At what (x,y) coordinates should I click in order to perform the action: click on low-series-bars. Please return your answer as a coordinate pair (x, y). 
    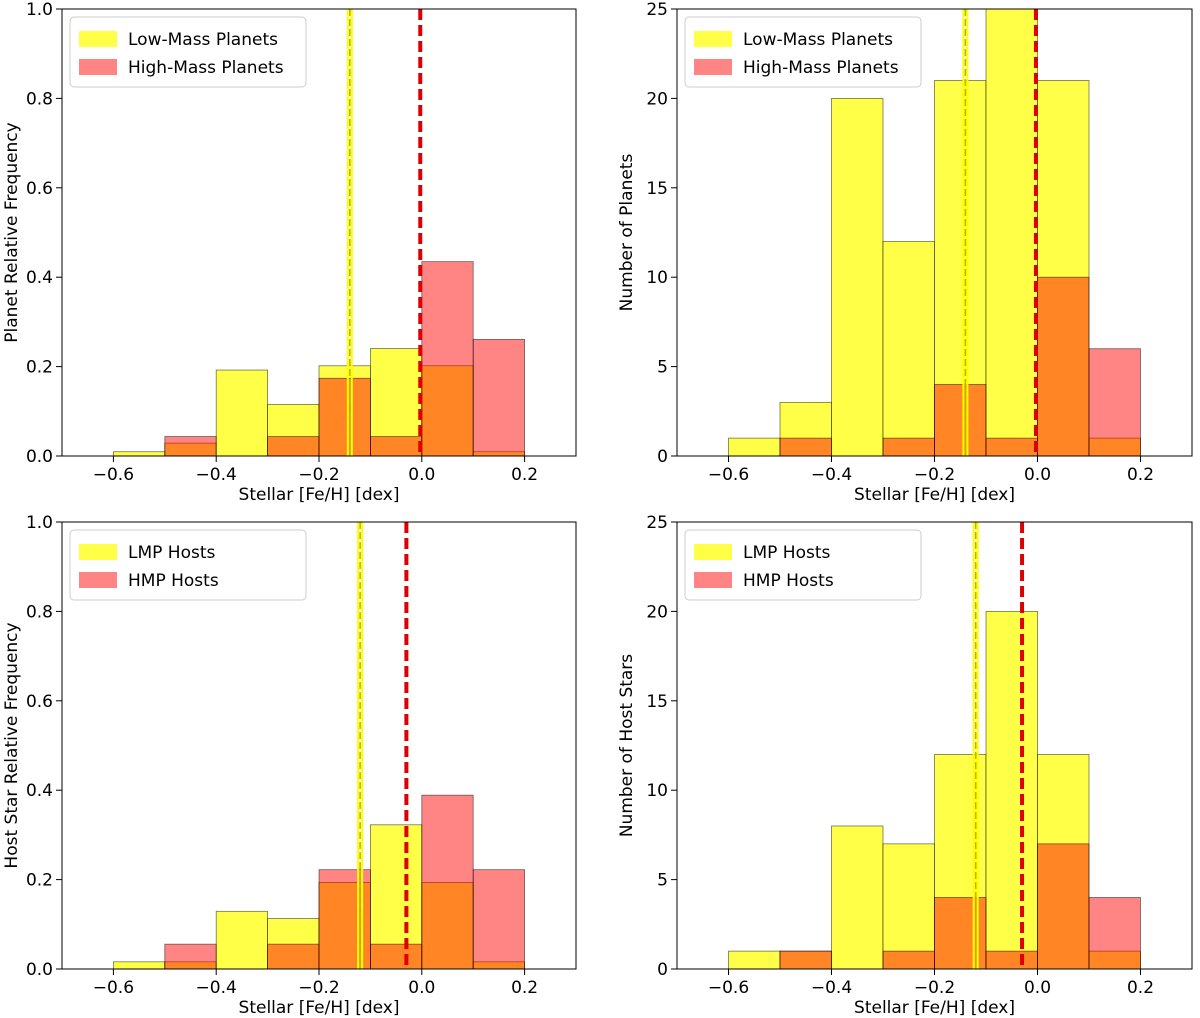
    Looking at the image, I should click on (934, 790).